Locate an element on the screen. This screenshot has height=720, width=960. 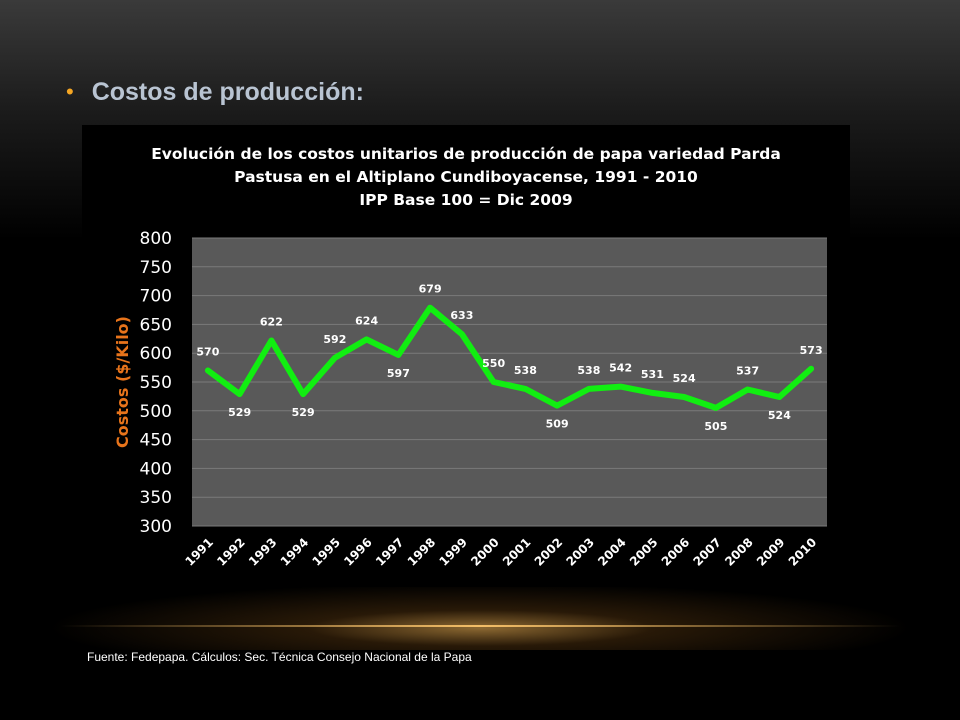
x-tick-label: 2007 is located at coordinates (707, 552).